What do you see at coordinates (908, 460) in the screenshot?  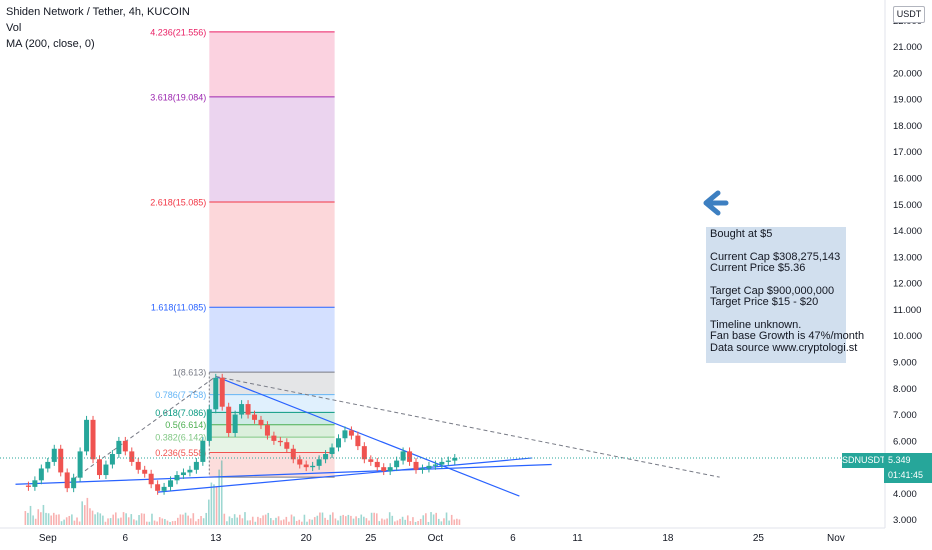 I see `price-tag: 5.349` at bounding box center [908, 460].